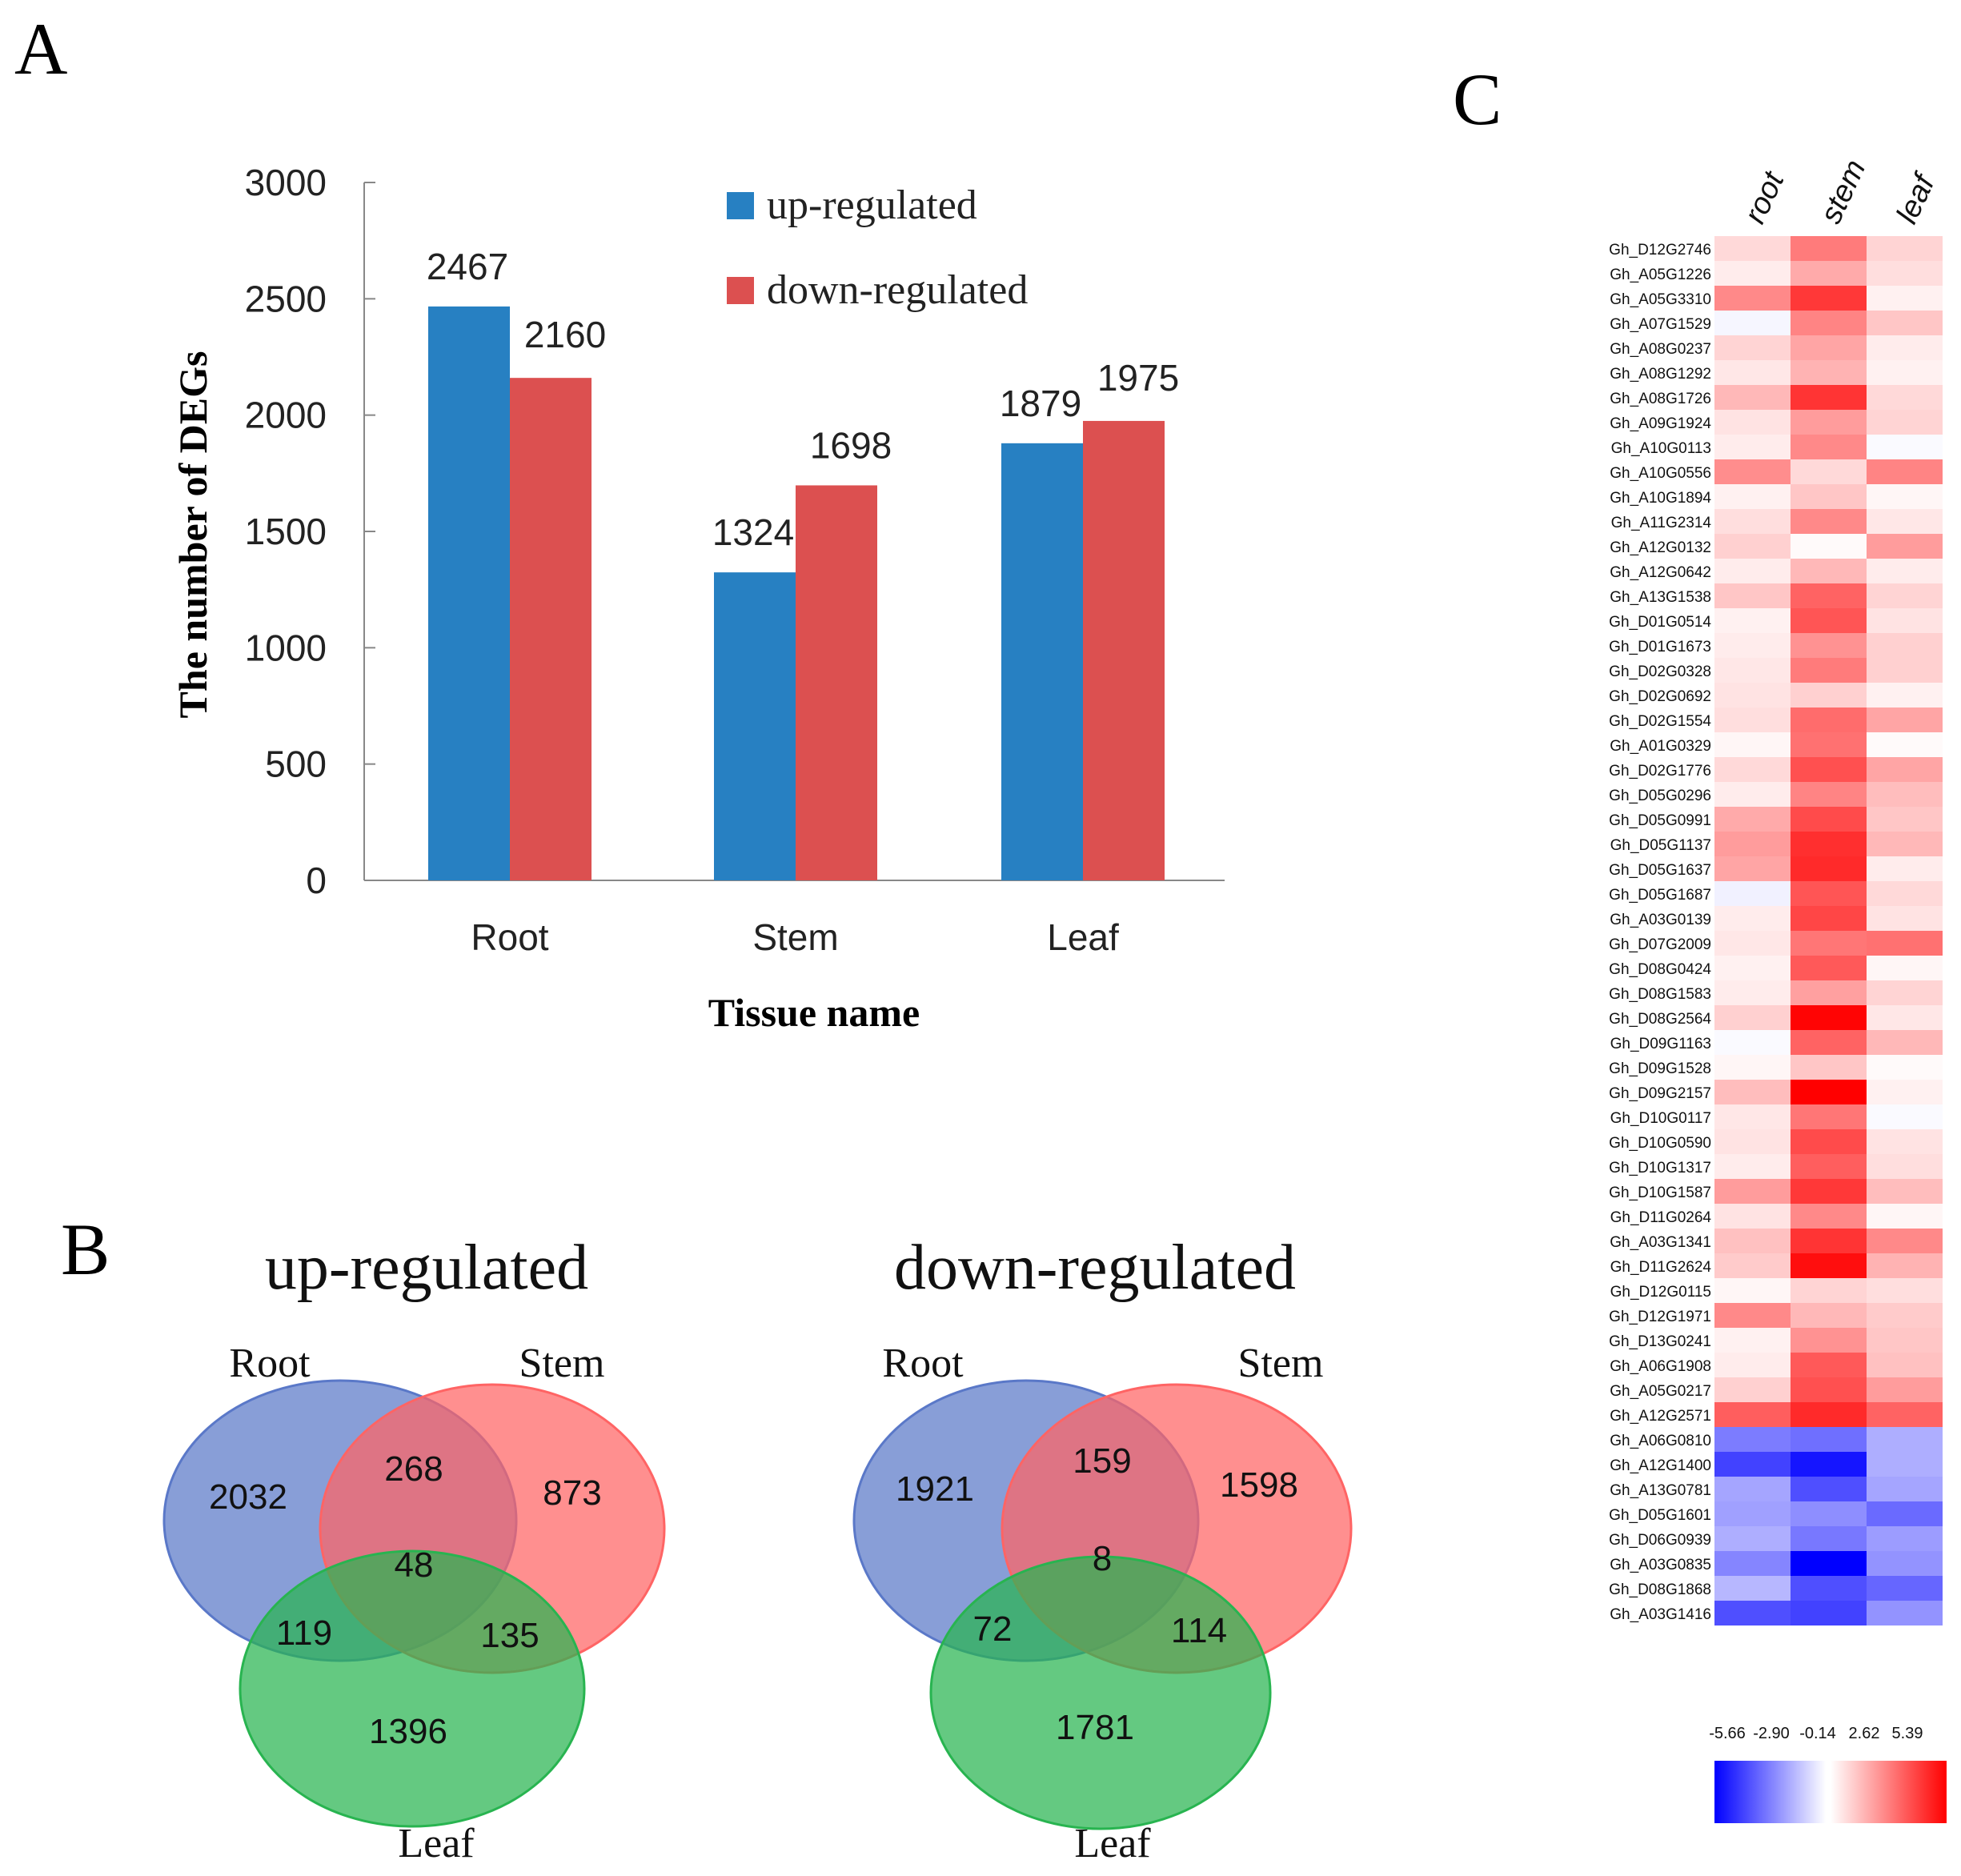 The height and width of the screenshot is (1876, 1961). I want to click on heatmap-row-label: Gh_A07G1529, so click(1660, 324).